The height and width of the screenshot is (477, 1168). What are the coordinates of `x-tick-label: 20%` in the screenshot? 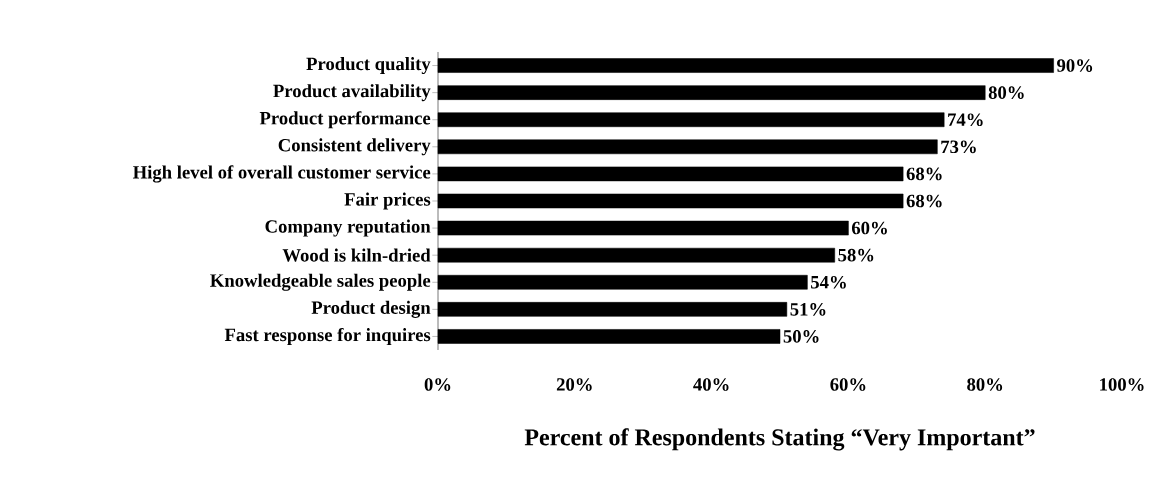 It's located at (574, 384).